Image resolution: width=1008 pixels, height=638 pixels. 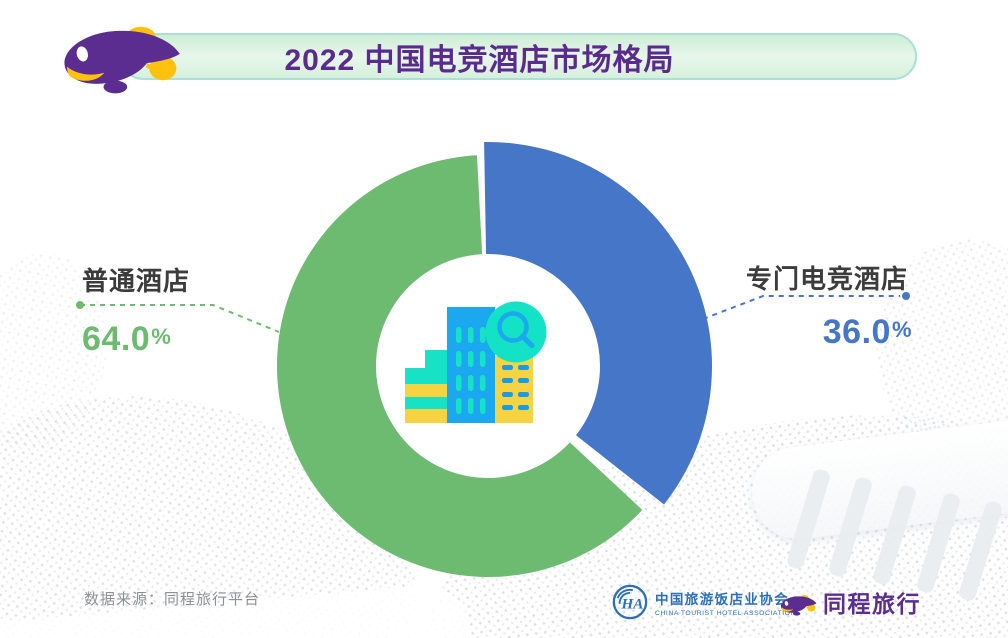 I want to click on page-title: 2022 中国电竞酒店市场格局, so click(x=479, y=60).